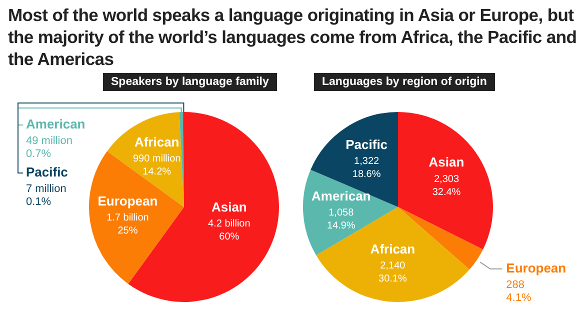 The width and height of the screenshot is (580, 330). Describe the element at coordinates (404, 82) in the screenshot. I see `chart-title: Languages by region of origin` at that location.